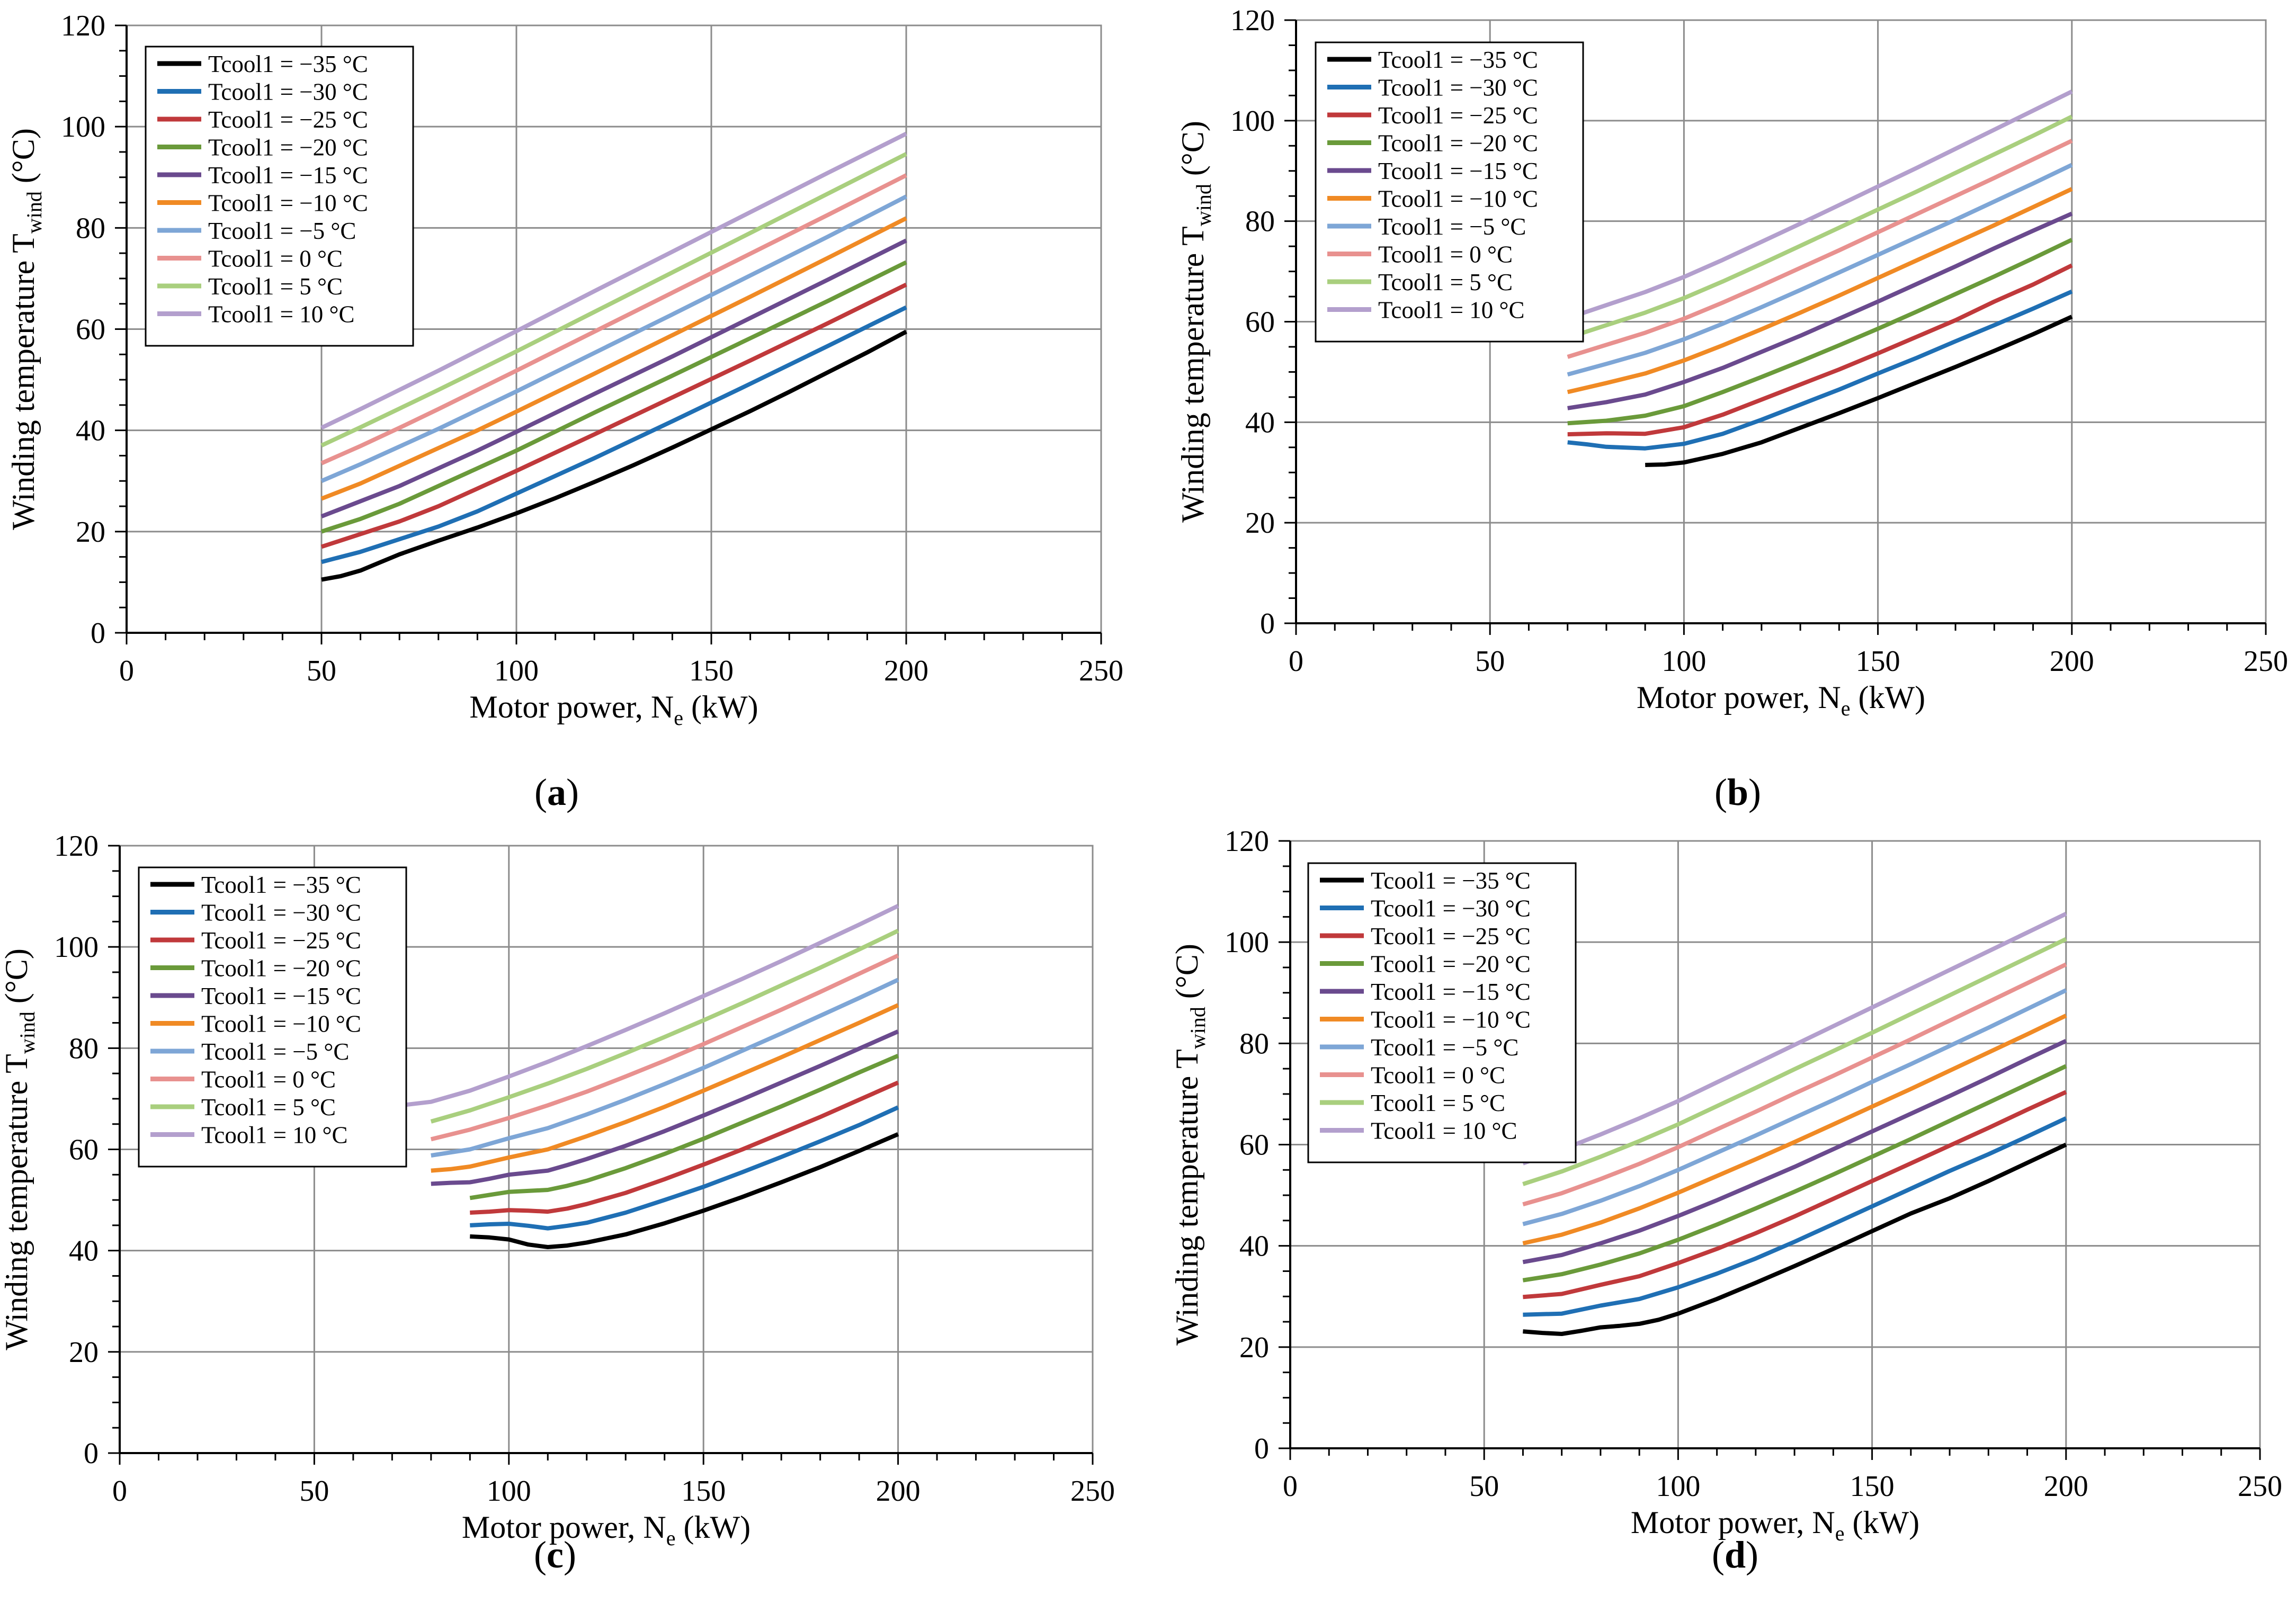 Image resolution: width=2296 pixels, height=1622 pixels. Describe the element at coordinates (1678, 1486) in the screenshot. I see `x-tick-label: 100` at that location.